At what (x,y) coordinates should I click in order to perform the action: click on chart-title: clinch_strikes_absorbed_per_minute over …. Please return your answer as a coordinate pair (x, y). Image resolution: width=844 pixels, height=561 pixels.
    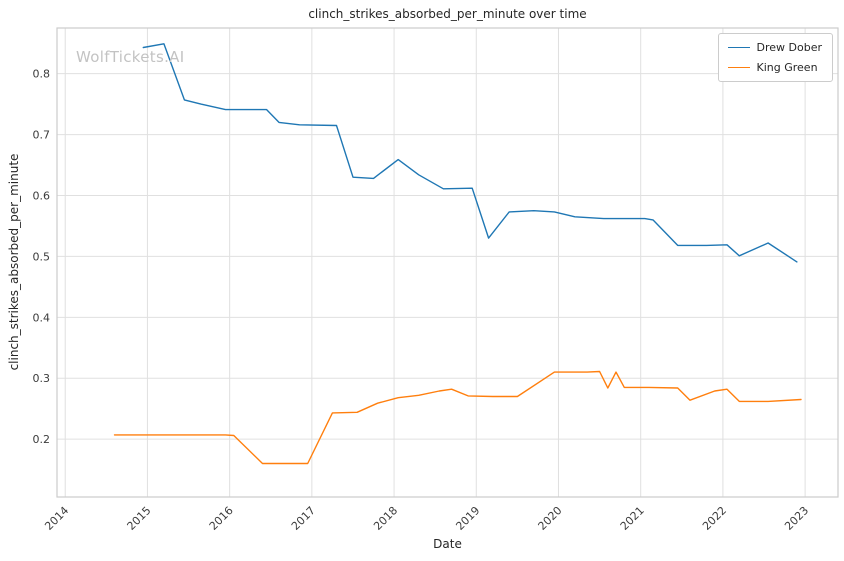
    Looking at the image, I should click on (447, 14).